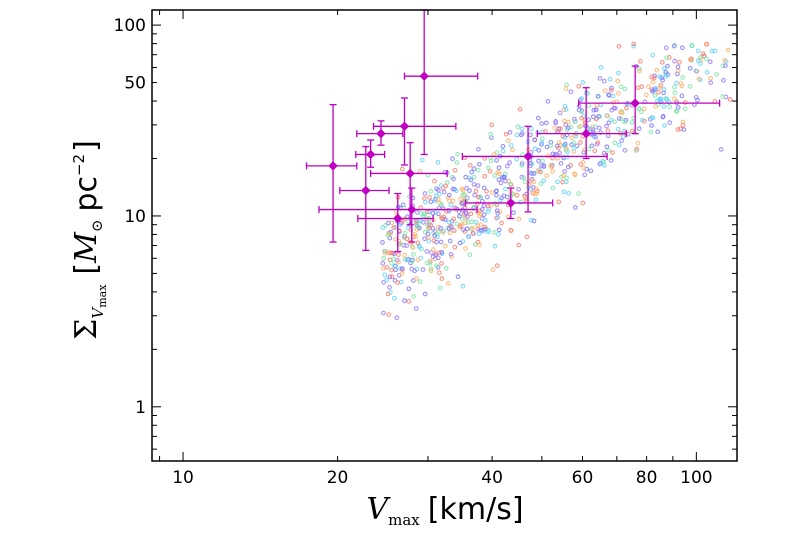 This screenshot has height=533, width=800. What do you see at coordinates (140, 408) in the screenshot?
I see `y-tick-label: 1` at bounding box center [140, 408].